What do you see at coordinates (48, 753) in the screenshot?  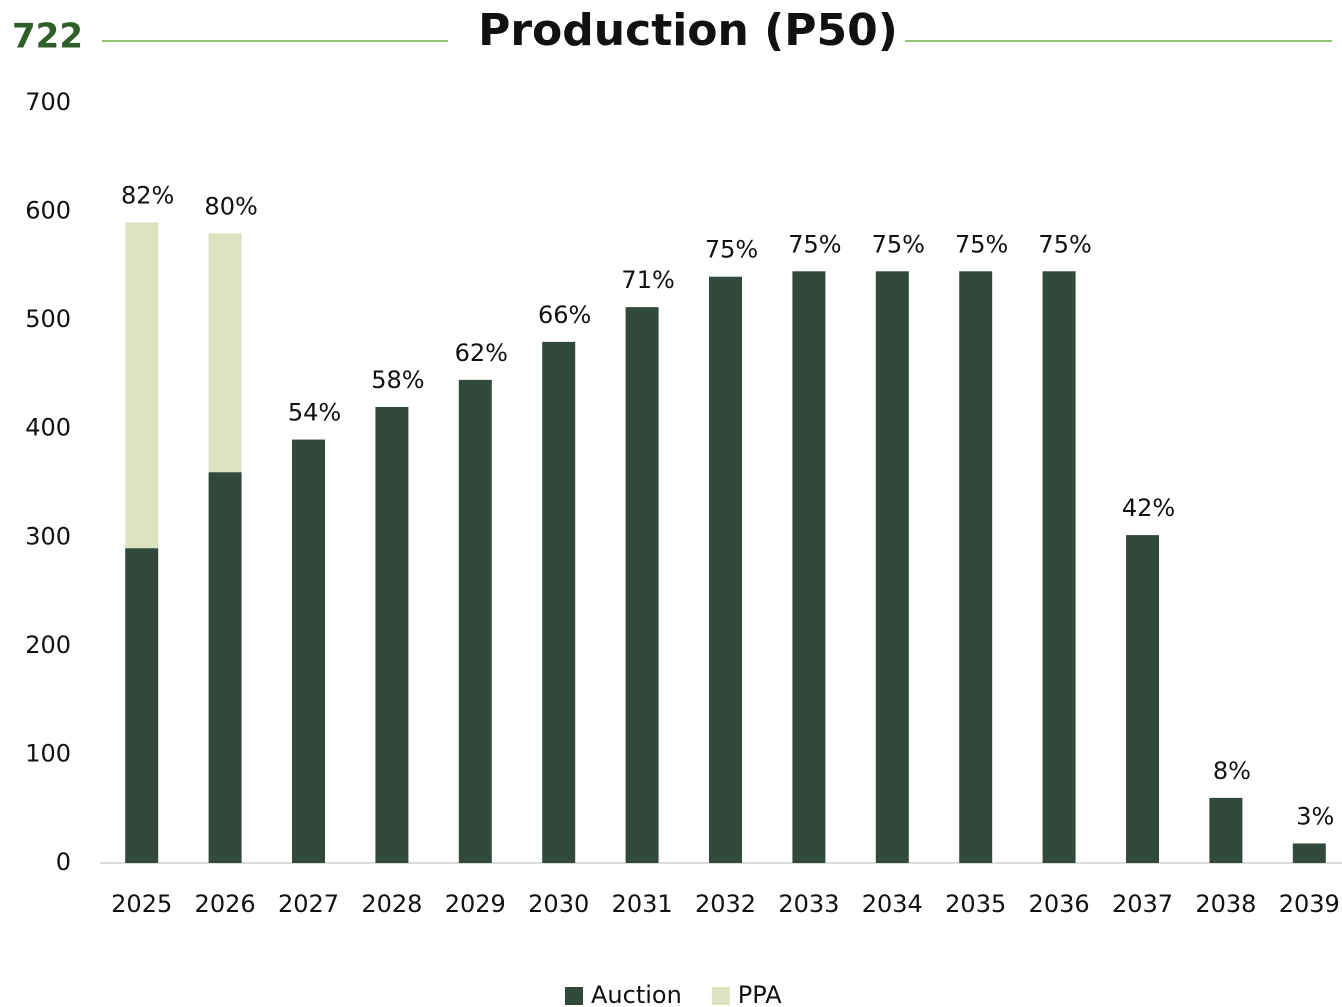 I see `y-tick-label: 100` at bounding box center [48, 753].